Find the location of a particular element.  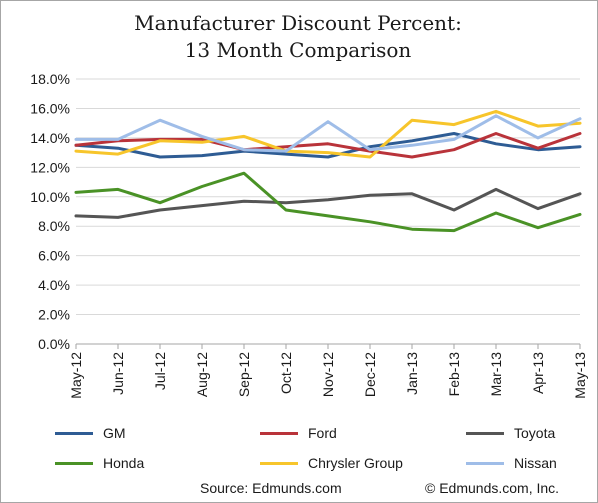

x-tick-label: Oct-12 is located at coordinates (286, 373).